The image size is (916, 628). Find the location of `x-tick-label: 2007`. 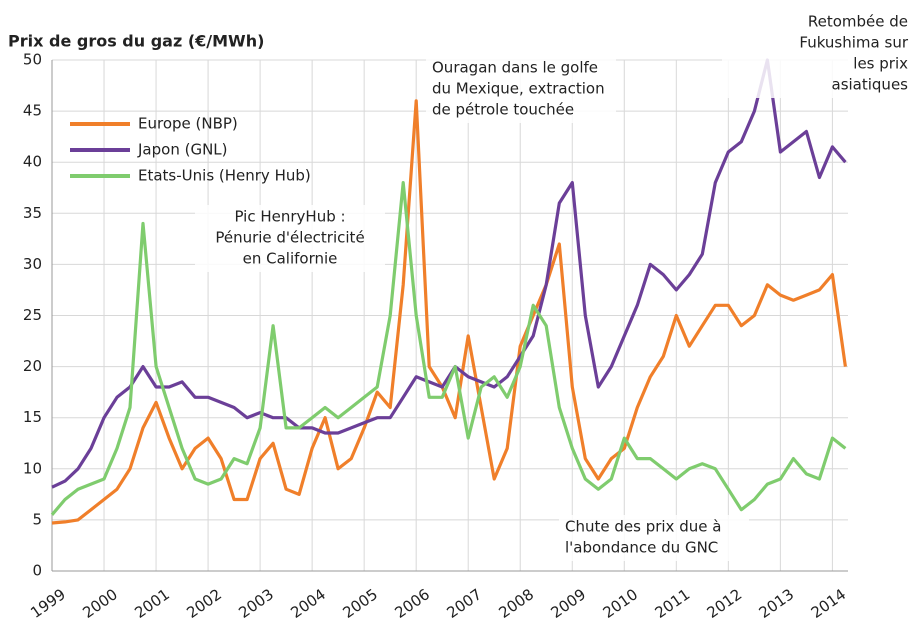

x-tick-label: 2007 is located at coordinates (464, 603).